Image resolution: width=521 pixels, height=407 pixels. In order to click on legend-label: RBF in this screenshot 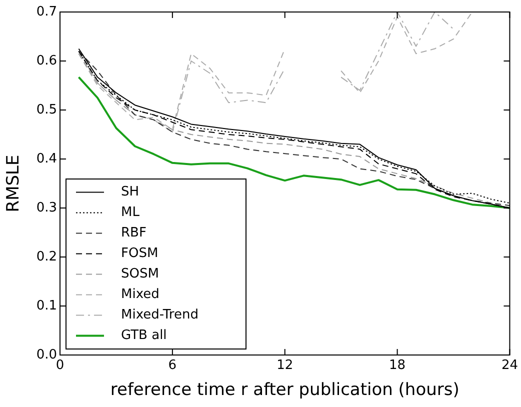, I will do `click(133, 233)`.